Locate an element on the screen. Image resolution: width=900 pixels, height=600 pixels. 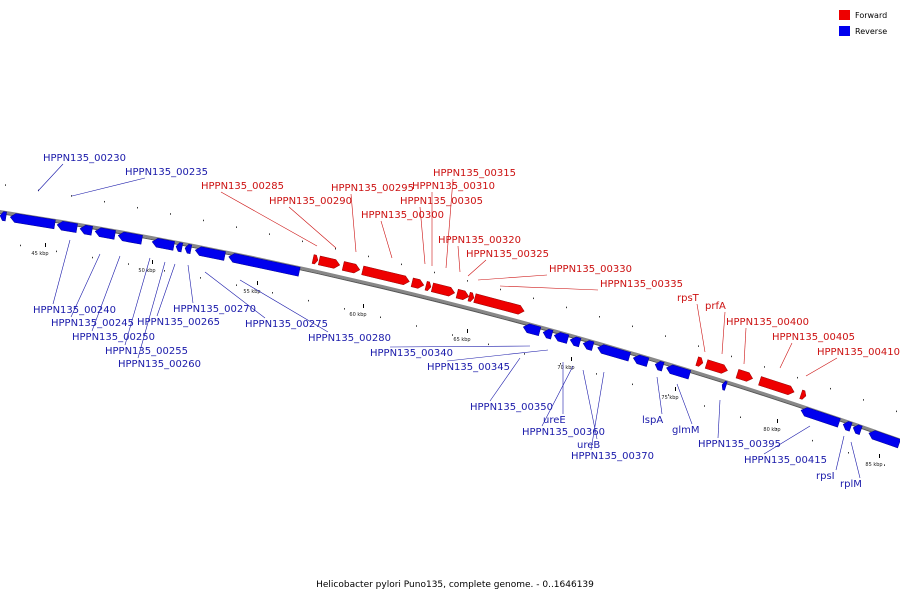
scale-tick-label: 75 kbp is located at coordinates (669, 398).